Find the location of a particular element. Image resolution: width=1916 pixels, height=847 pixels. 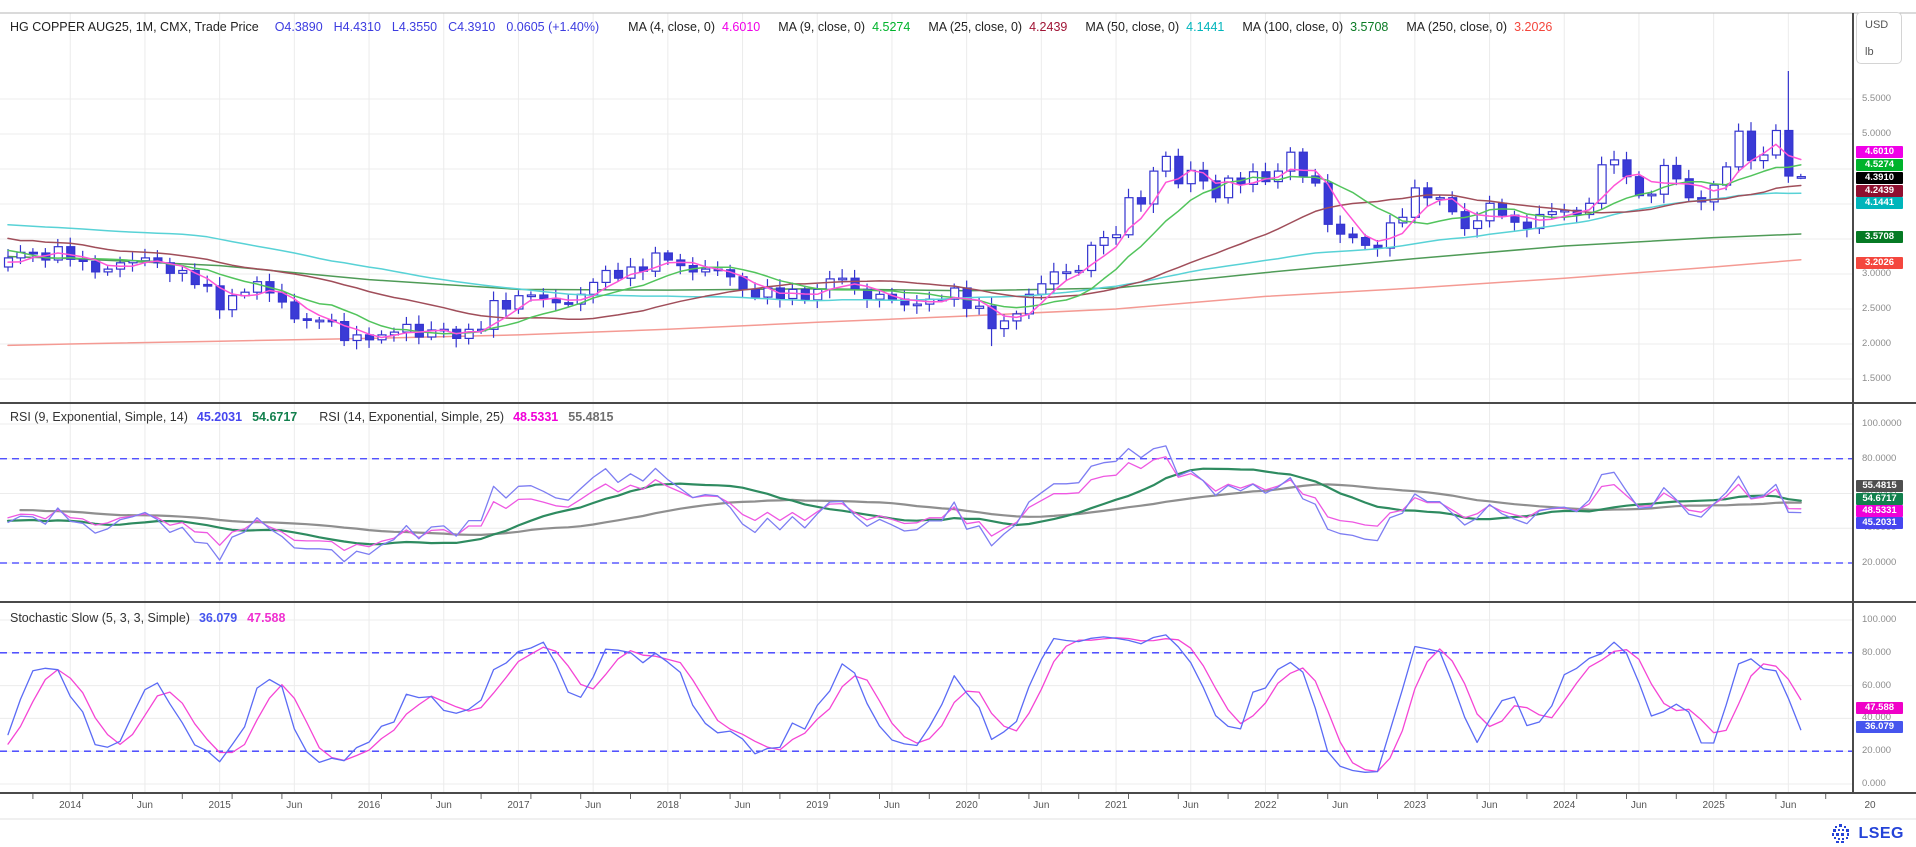

ma-legend-label: MA (25, close, 0) is located at coordinates (975, 27).